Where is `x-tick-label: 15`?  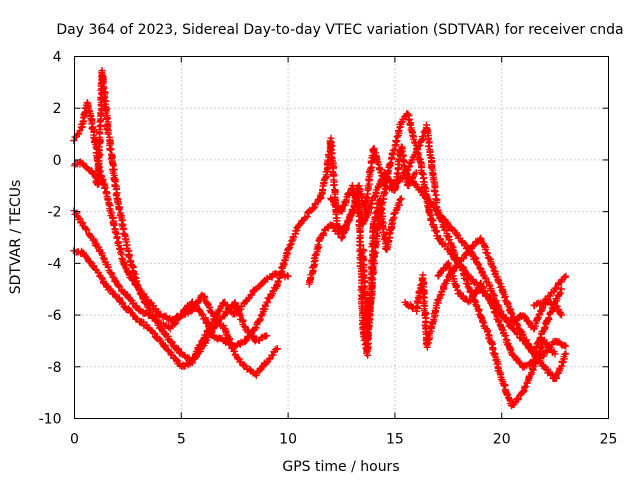
x-tick-label: 15 is located at coordinates (395, 440).